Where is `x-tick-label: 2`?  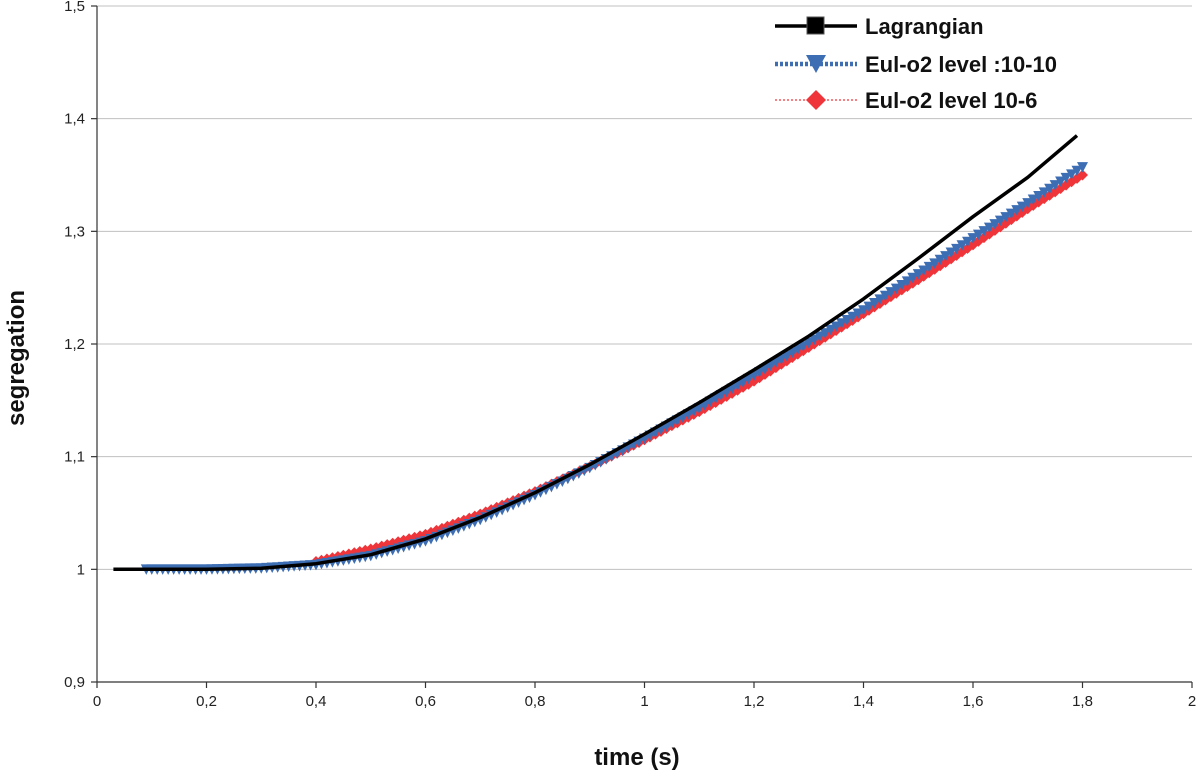
x-tick-label: 2 is located at coordinates (1192, 701).